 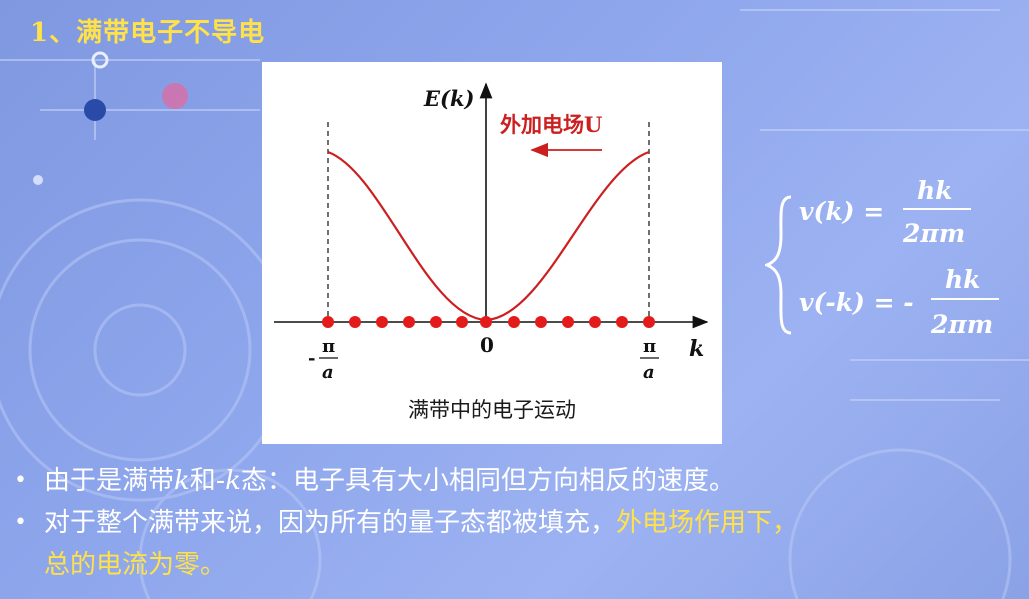 What do you see at coordinates (963, 279) in the screenshot?
I see `eq2-numerator: hk` at bounding box center [963, 279].